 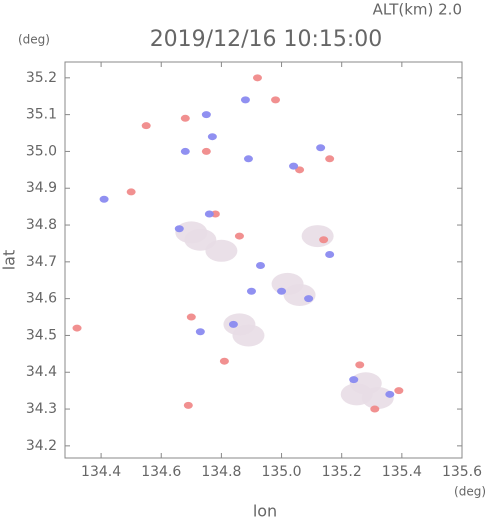 I want to click on x-tick-label: 135.2, so click(x=342, y=472).